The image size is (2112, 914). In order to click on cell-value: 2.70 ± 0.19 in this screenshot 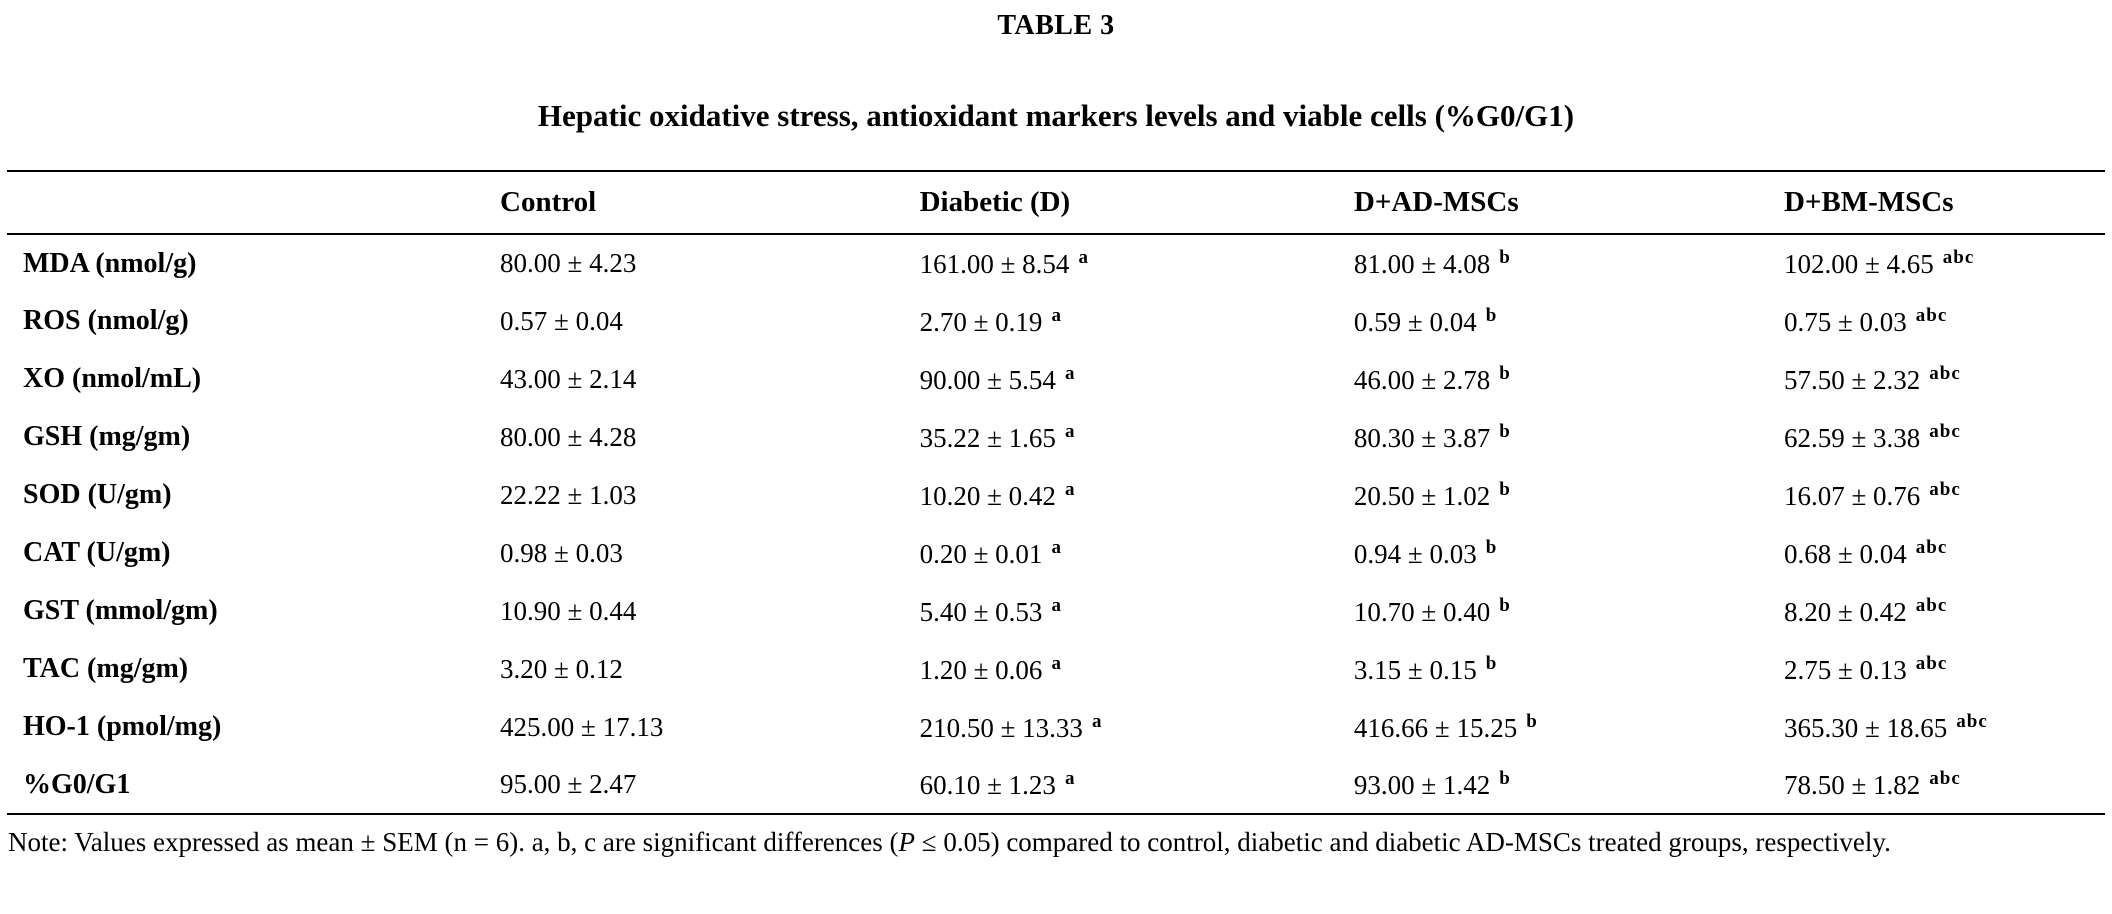, I will do `click(981, 321)`.